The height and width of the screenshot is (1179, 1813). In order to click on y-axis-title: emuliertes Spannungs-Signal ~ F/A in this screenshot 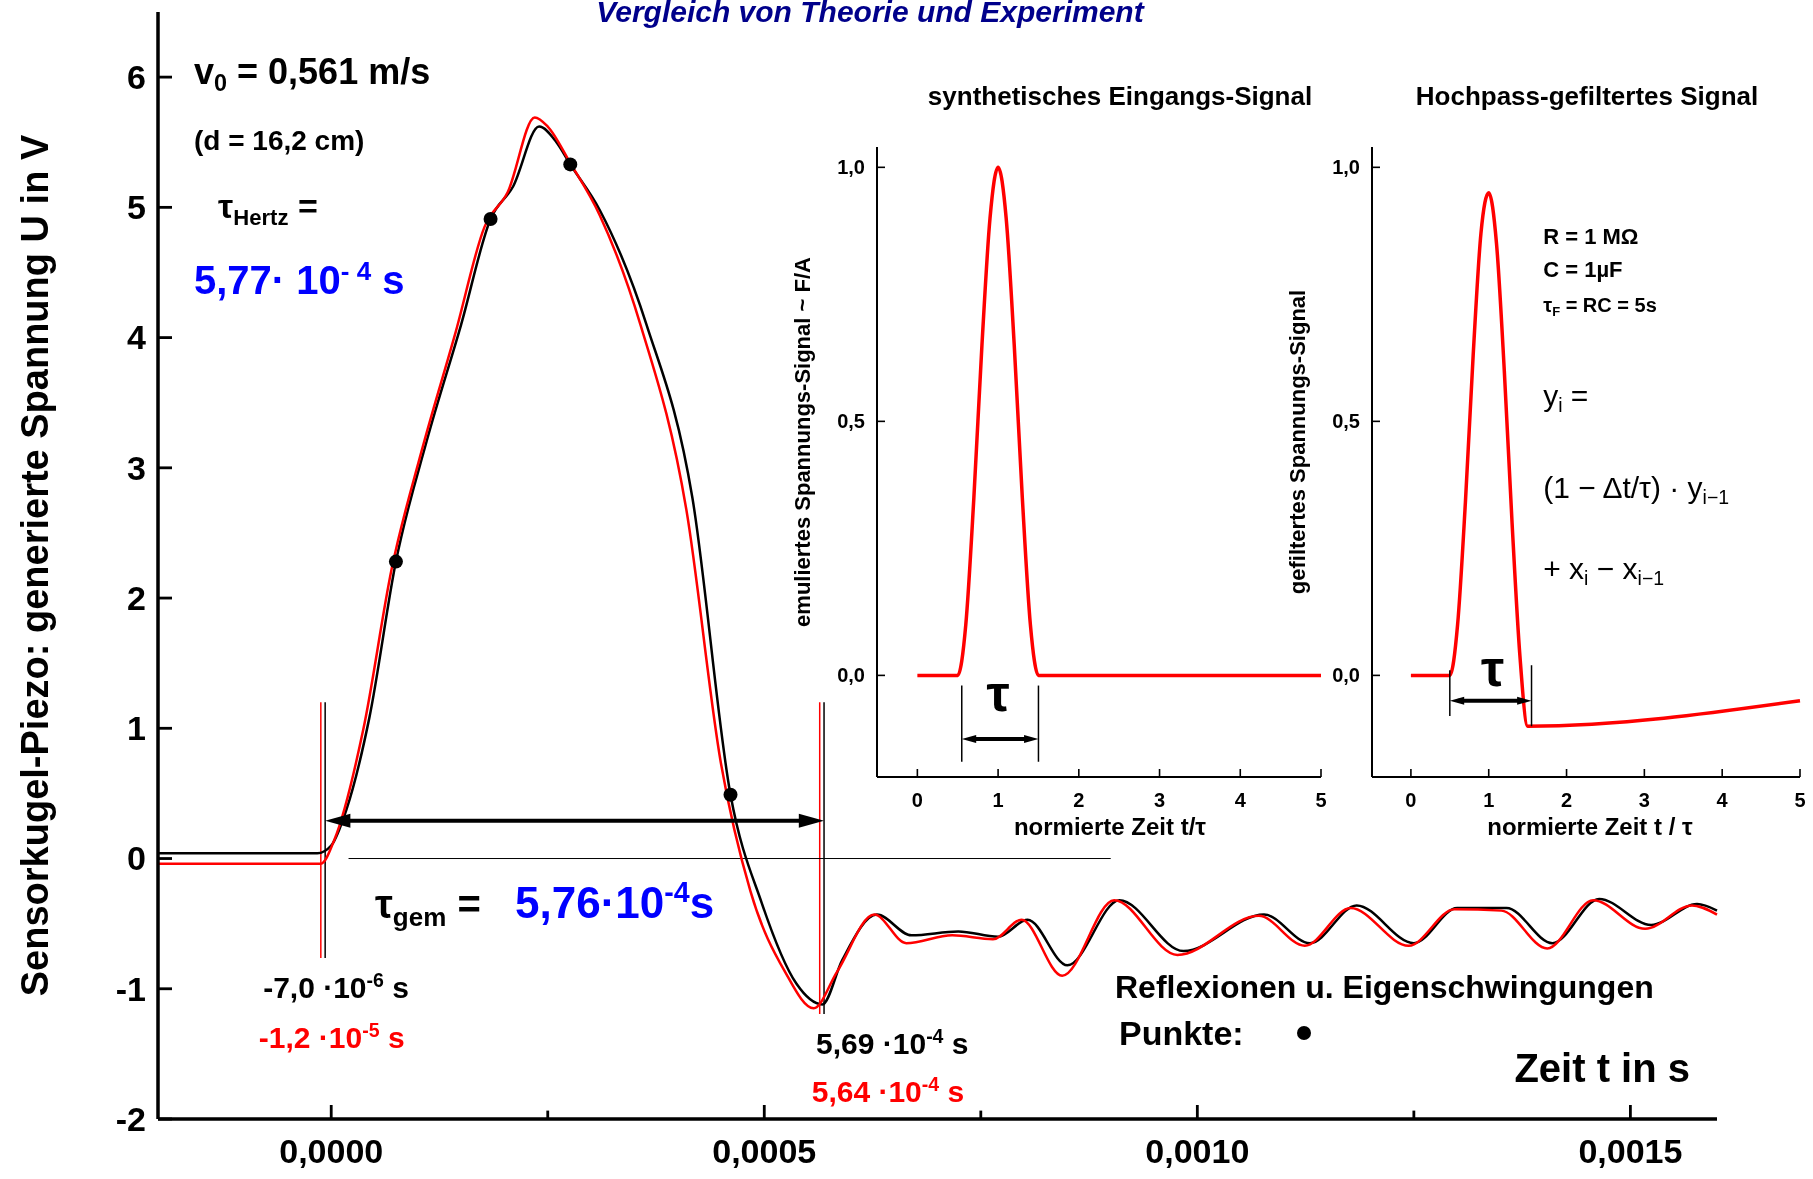, I will do `click(802, 442)`.